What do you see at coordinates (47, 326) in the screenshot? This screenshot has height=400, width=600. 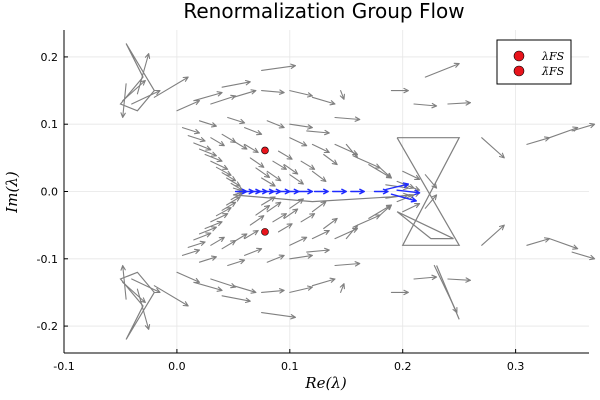 I see `y-tick-label: -0.2` at bounding box center [47, 326].